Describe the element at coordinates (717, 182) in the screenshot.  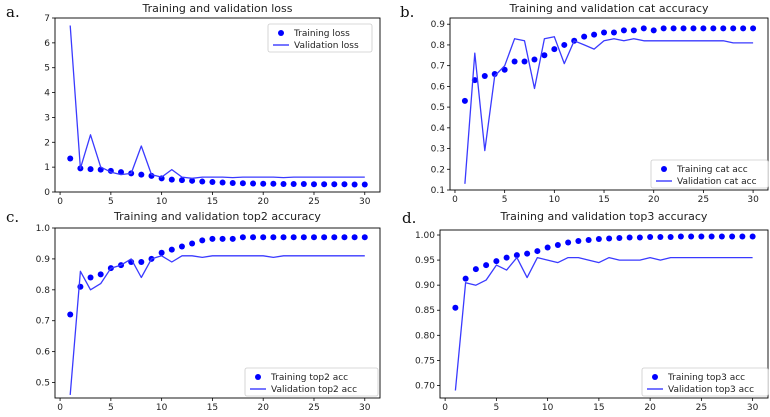
I see `legend-label: Validation cat acc` at that location.